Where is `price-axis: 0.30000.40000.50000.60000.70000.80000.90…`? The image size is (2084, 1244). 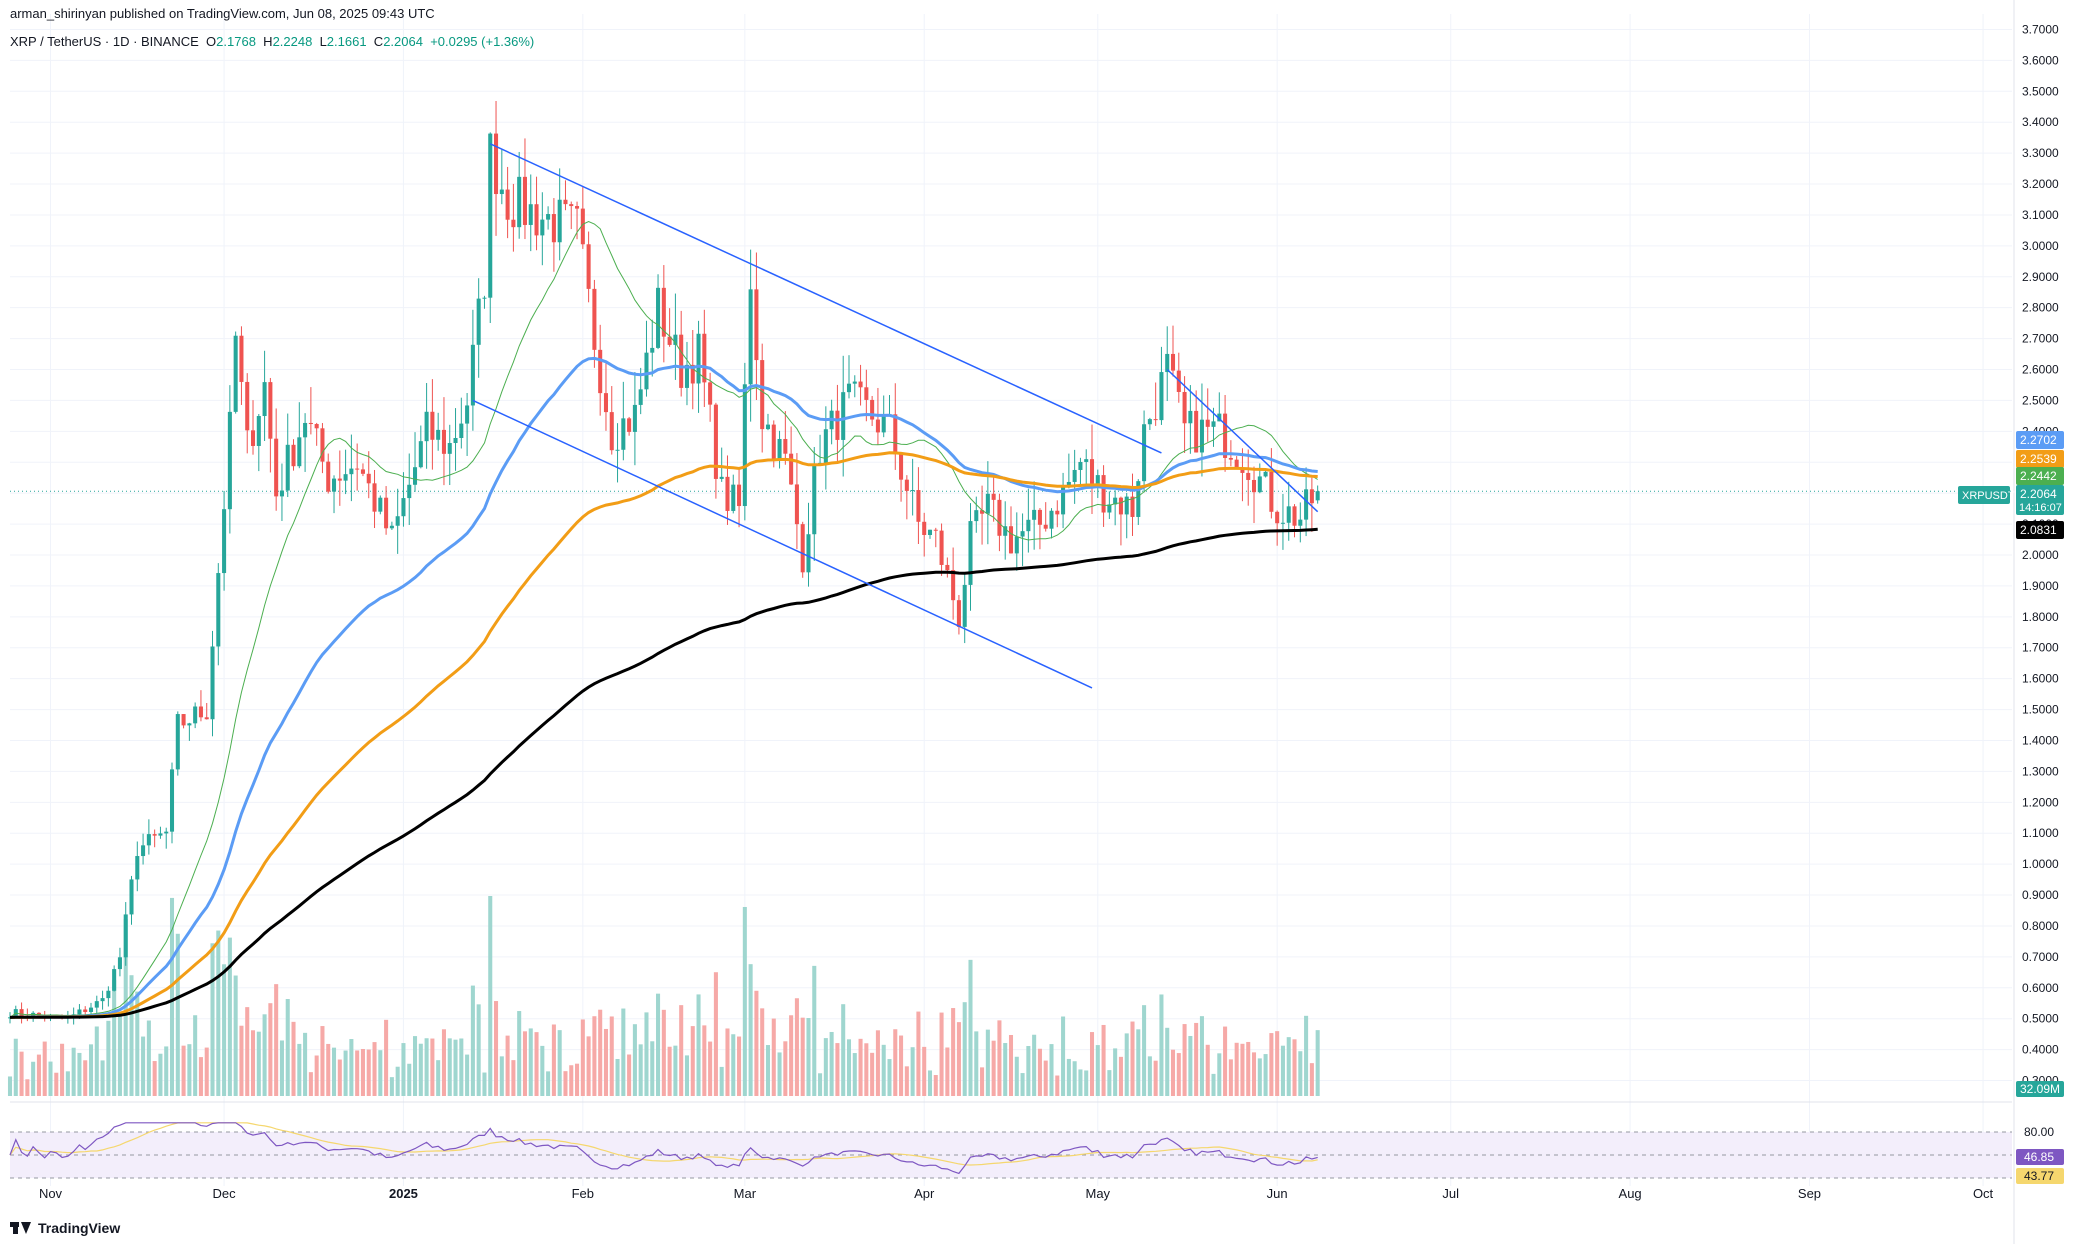
price-axis: 0.30000.40000.50000.60000.70000.80000.90… is located at coordinates (2040, 554).